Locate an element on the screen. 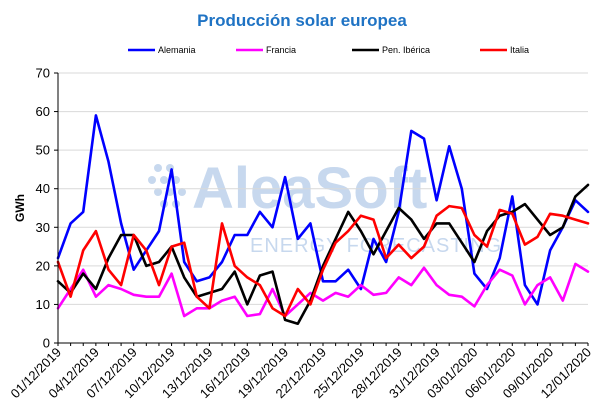 The image size is (600, 416). legend-label-alemania: Alemania is located at coordinates (177, 50).